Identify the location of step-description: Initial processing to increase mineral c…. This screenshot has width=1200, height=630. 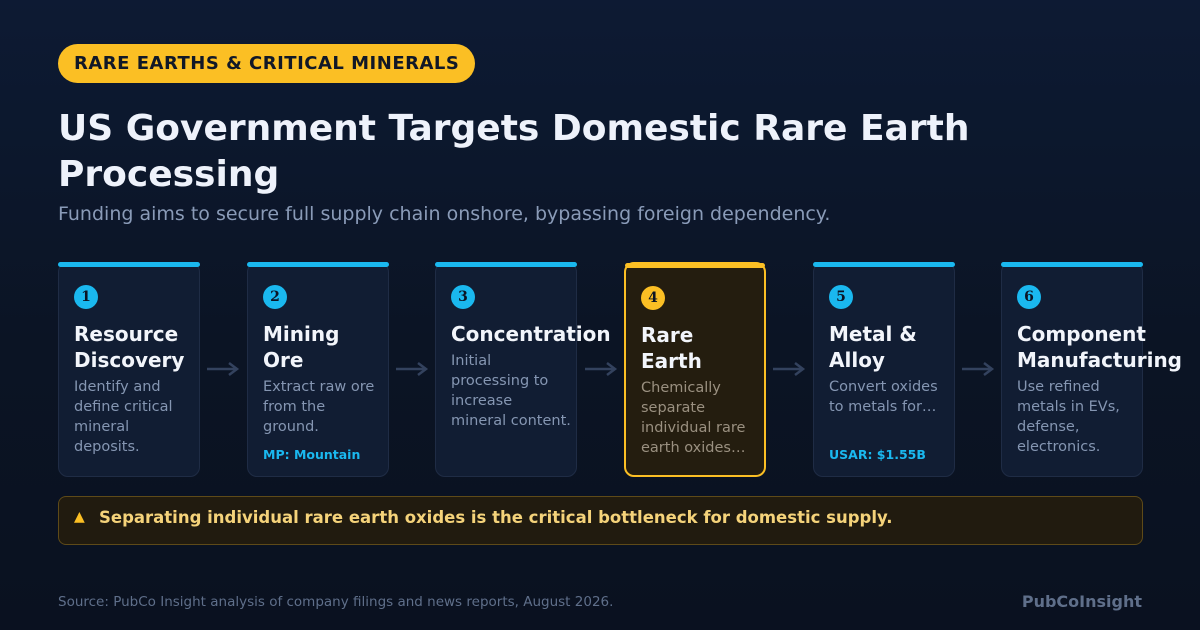
(511, 391).